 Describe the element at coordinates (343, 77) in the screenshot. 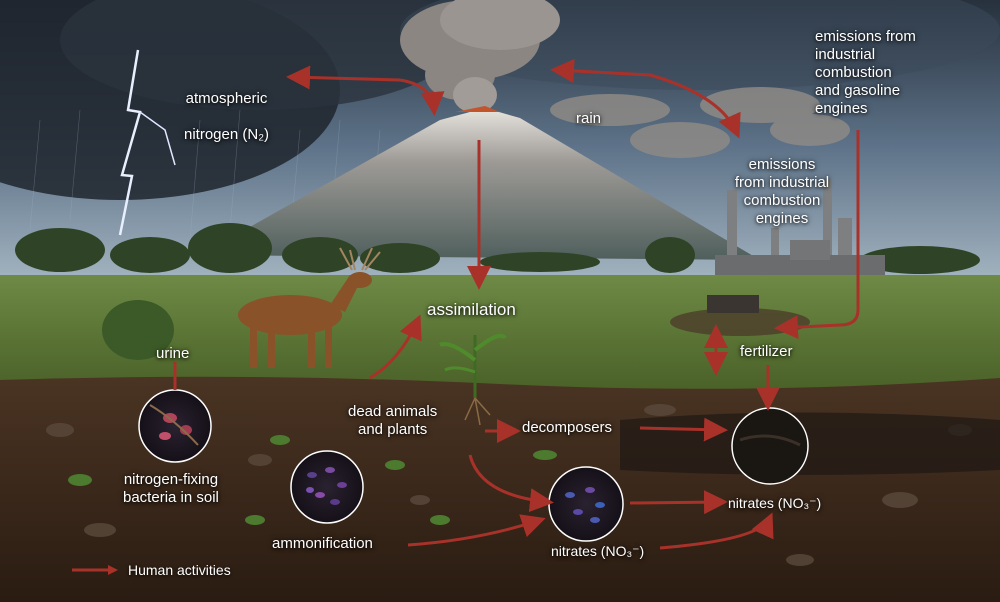

I see `arrow-to-atmospheric` at that location.